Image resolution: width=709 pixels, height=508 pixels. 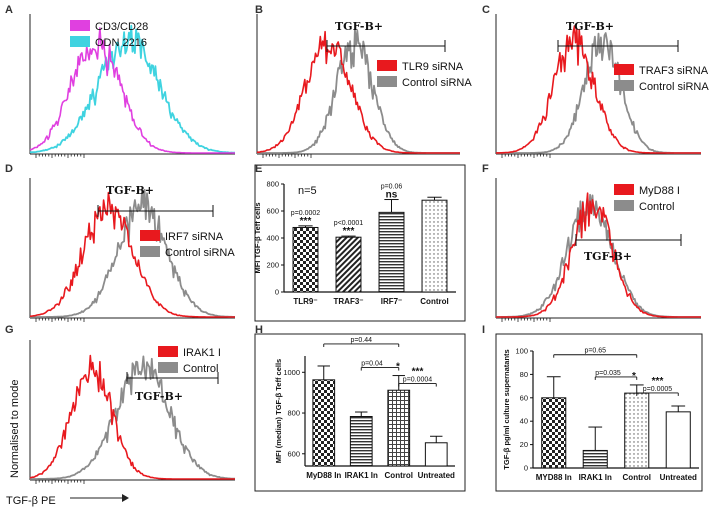 I want to click on y-tick-label-e: 400, so click(x=272, y=238).